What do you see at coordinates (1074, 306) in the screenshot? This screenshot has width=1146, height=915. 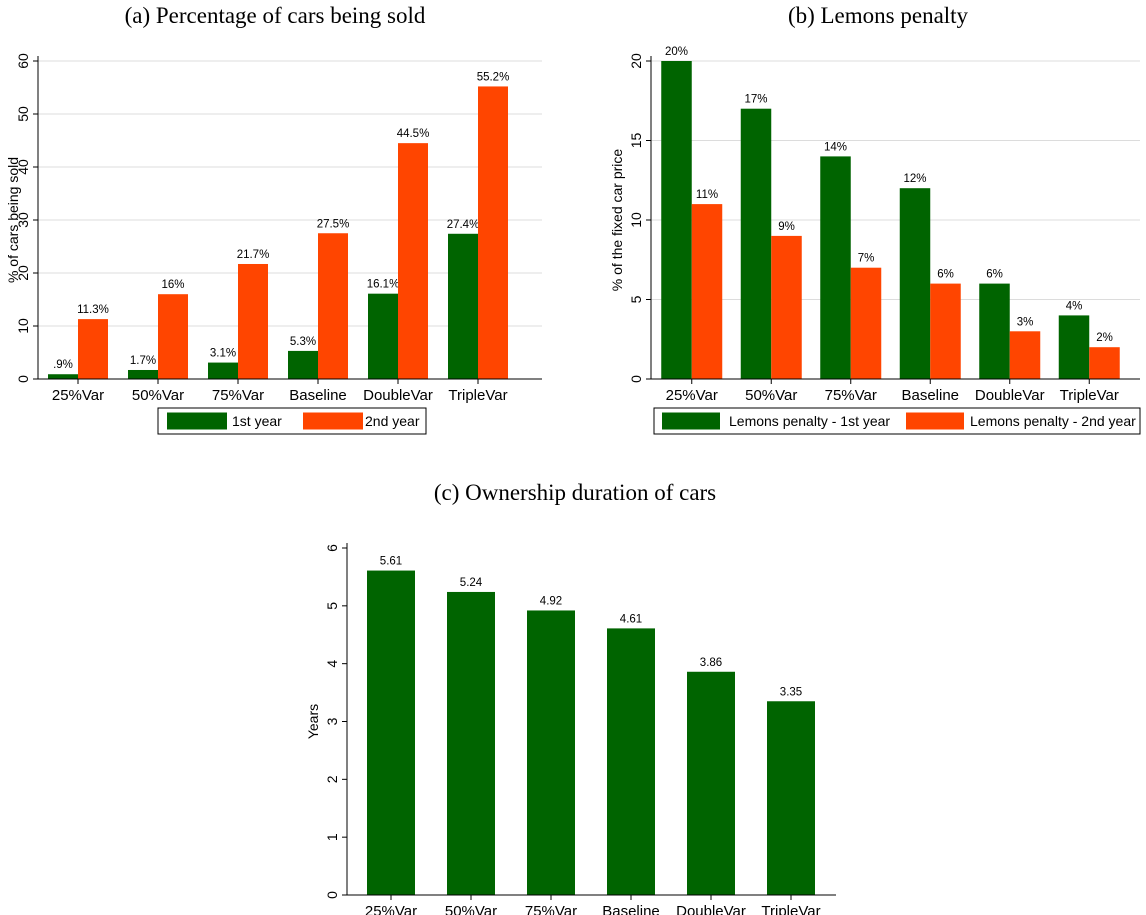 I see `data-label: 4%` at bounding box center [1074, 306].